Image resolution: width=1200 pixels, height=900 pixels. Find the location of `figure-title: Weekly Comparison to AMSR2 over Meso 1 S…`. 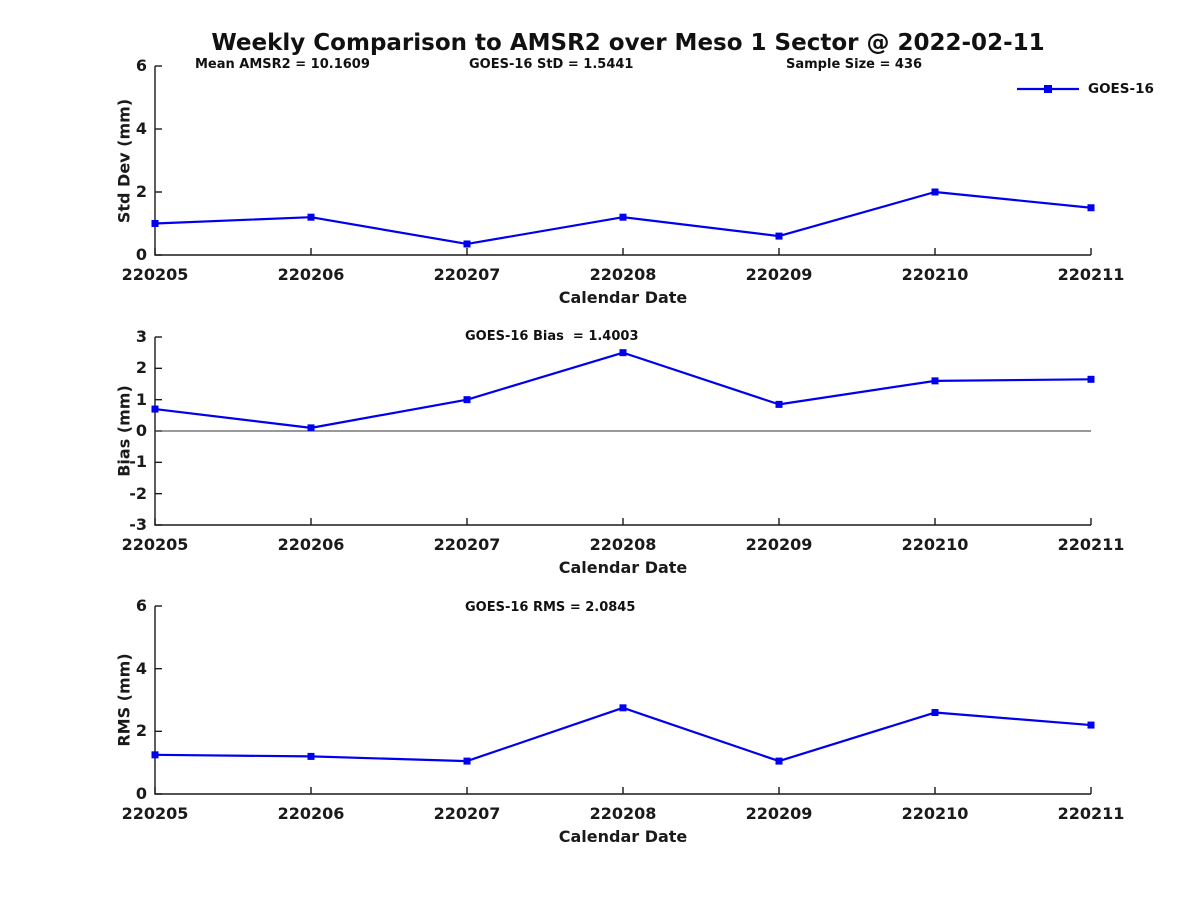

figure-title: Weekly Comparison to AMSR2 over Meso 1 S… is located at coordinates (628, 43).